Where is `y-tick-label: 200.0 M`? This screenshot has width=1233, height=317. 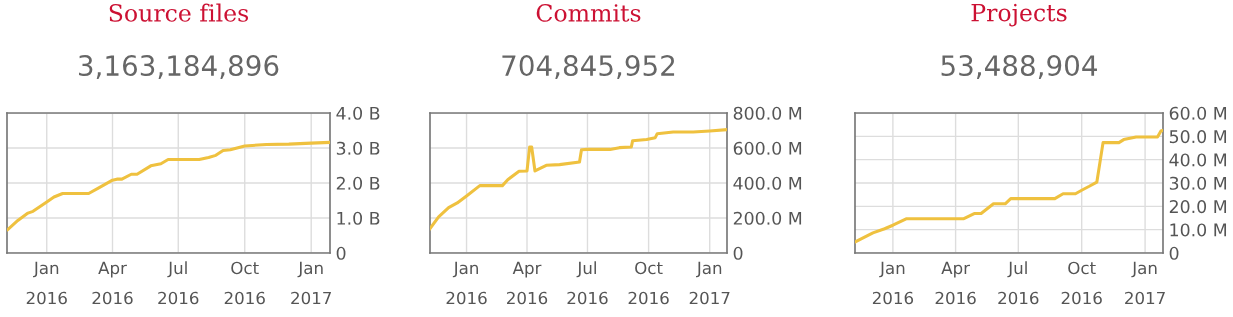 y-tick-label: 200.0 M is located at coordinates (767, 218).